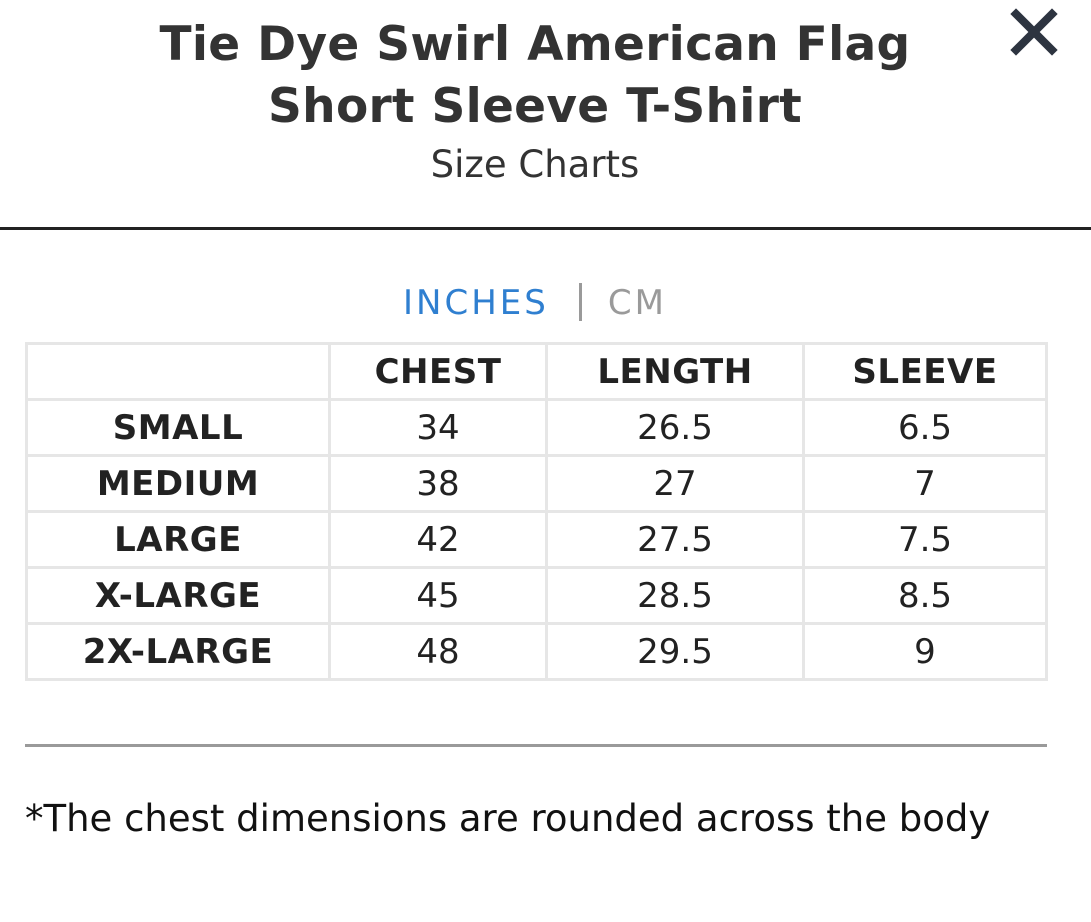  What do you see at coordinates (580, 301) in the screenshot?
I see `unit-separator` at bounding box center [580, 301].